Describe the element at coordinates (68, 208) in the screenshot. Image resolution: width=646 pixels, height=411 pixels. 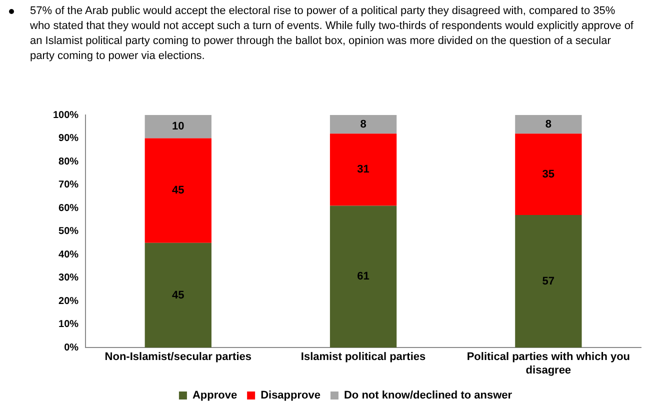
I see `y-tick-label: 60%` at that location.